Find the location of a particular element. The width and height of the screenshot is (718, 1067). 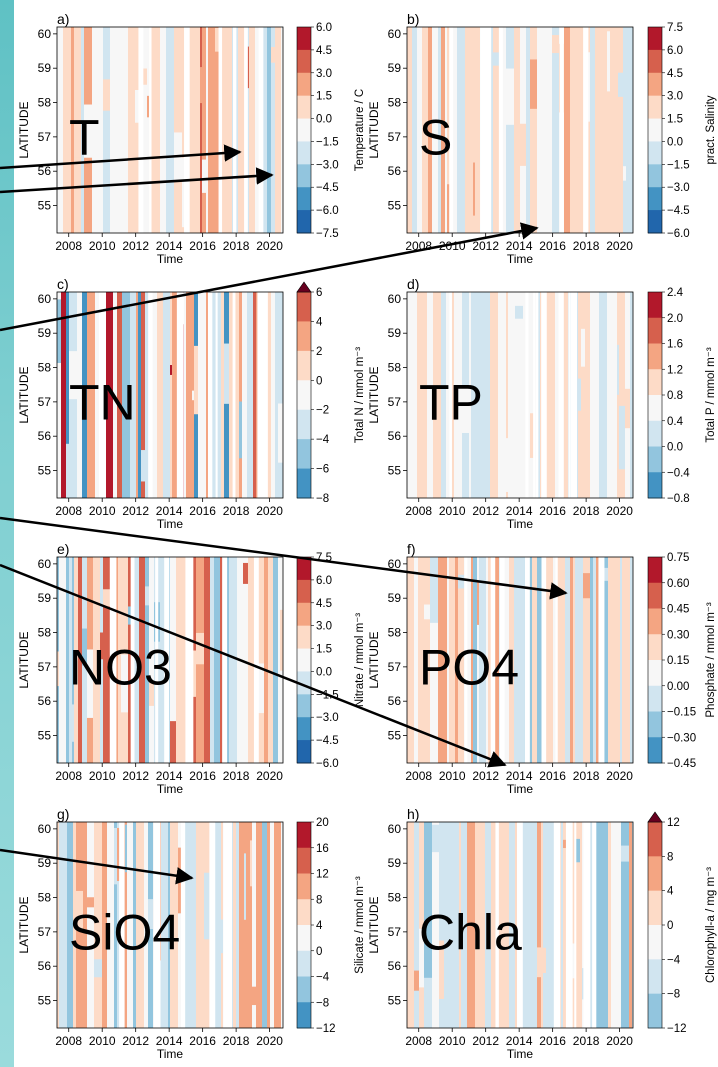

variable-overlay-label: S is located at coordinates (435, 138).